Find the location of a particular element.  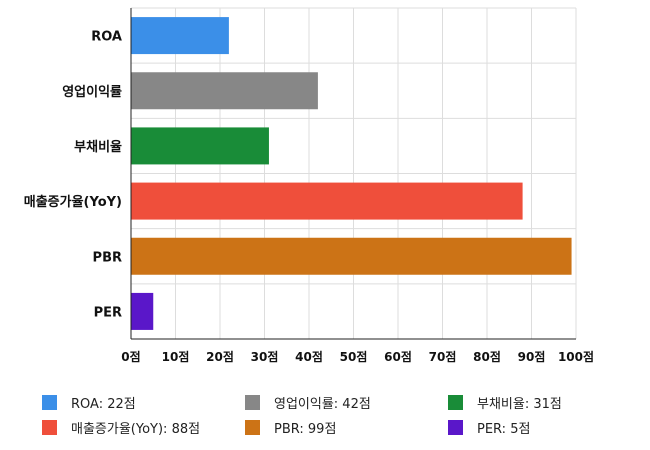

tick-labels: 0점 10점 20점 30점 40점 50점 60점 70점 80점 90점 100점 is located at coordinates (357, 356).